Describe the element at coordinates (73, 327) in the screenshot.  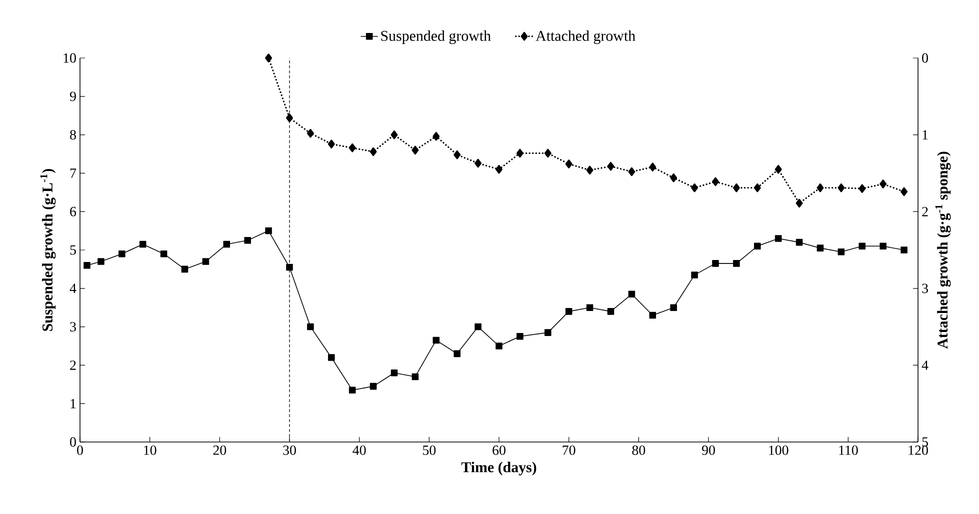
I see `y-tick-label: 3` at that location.